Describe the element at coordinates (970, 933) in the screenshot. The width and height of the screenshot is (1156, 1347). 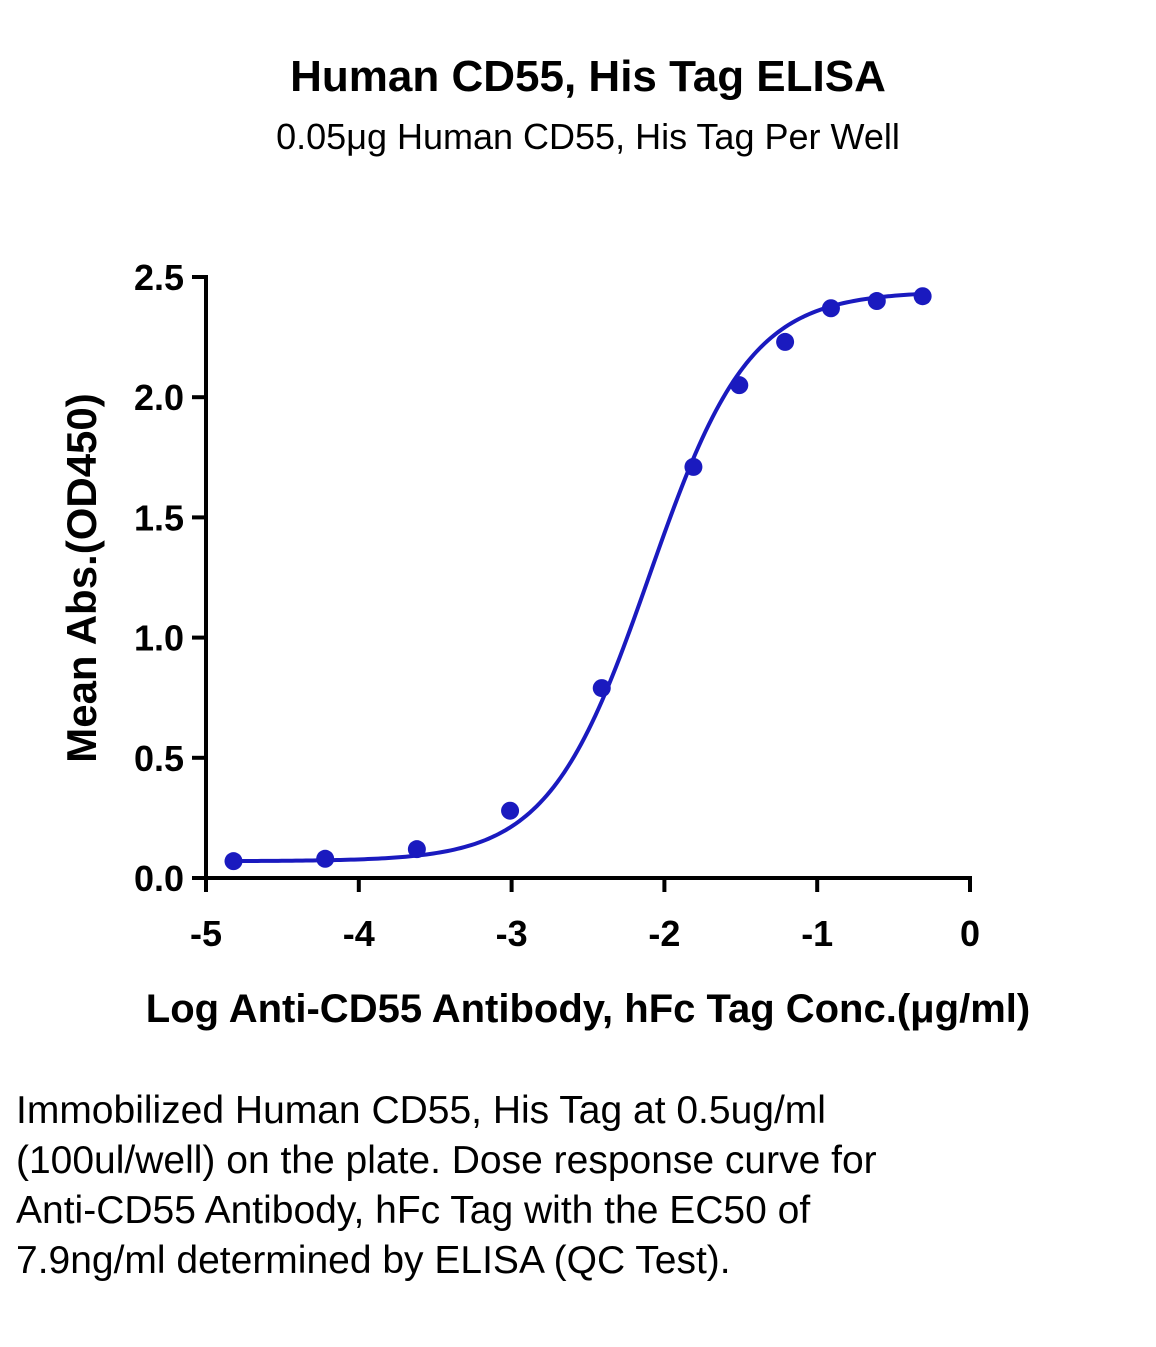
I see `x-tick-label: 0` at that location.